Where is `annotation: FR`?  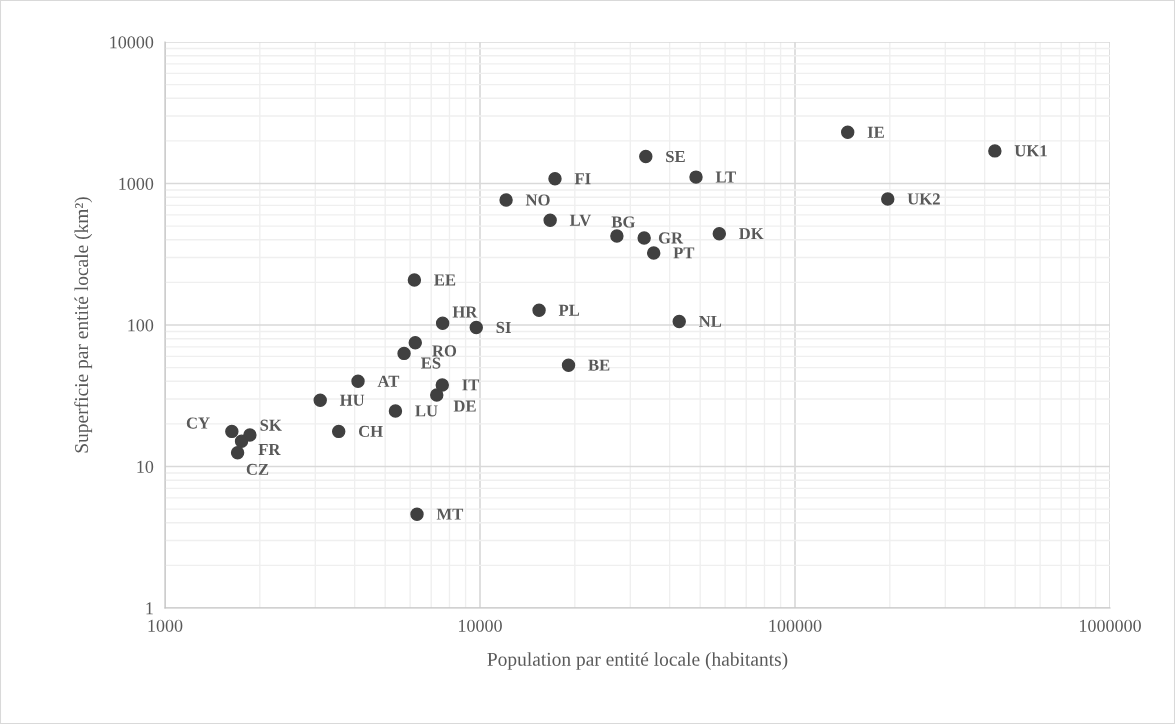 annotation: FR is located at coordinates (269, 449).